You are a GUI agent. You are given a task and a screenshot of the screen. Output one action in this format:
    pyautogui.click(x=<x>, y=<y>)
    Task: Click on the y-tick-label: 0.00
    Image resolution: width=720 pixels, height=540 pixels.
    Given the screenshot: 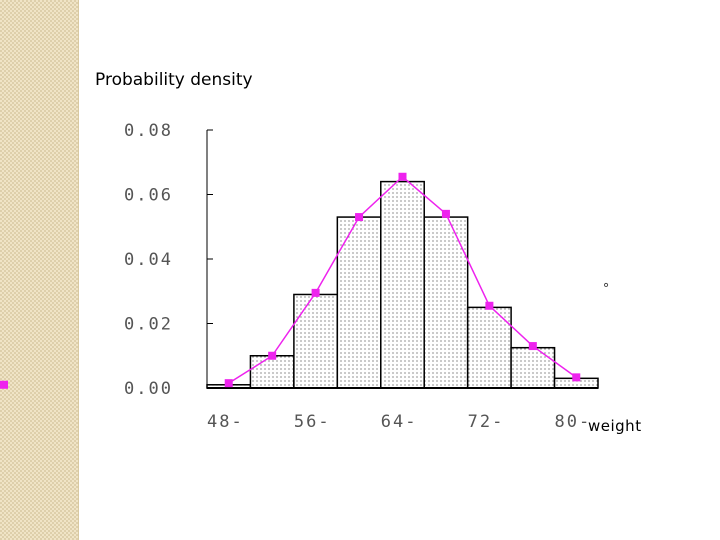 What is the action you would take?
    pyautogui.click(x=148, y=389)
    